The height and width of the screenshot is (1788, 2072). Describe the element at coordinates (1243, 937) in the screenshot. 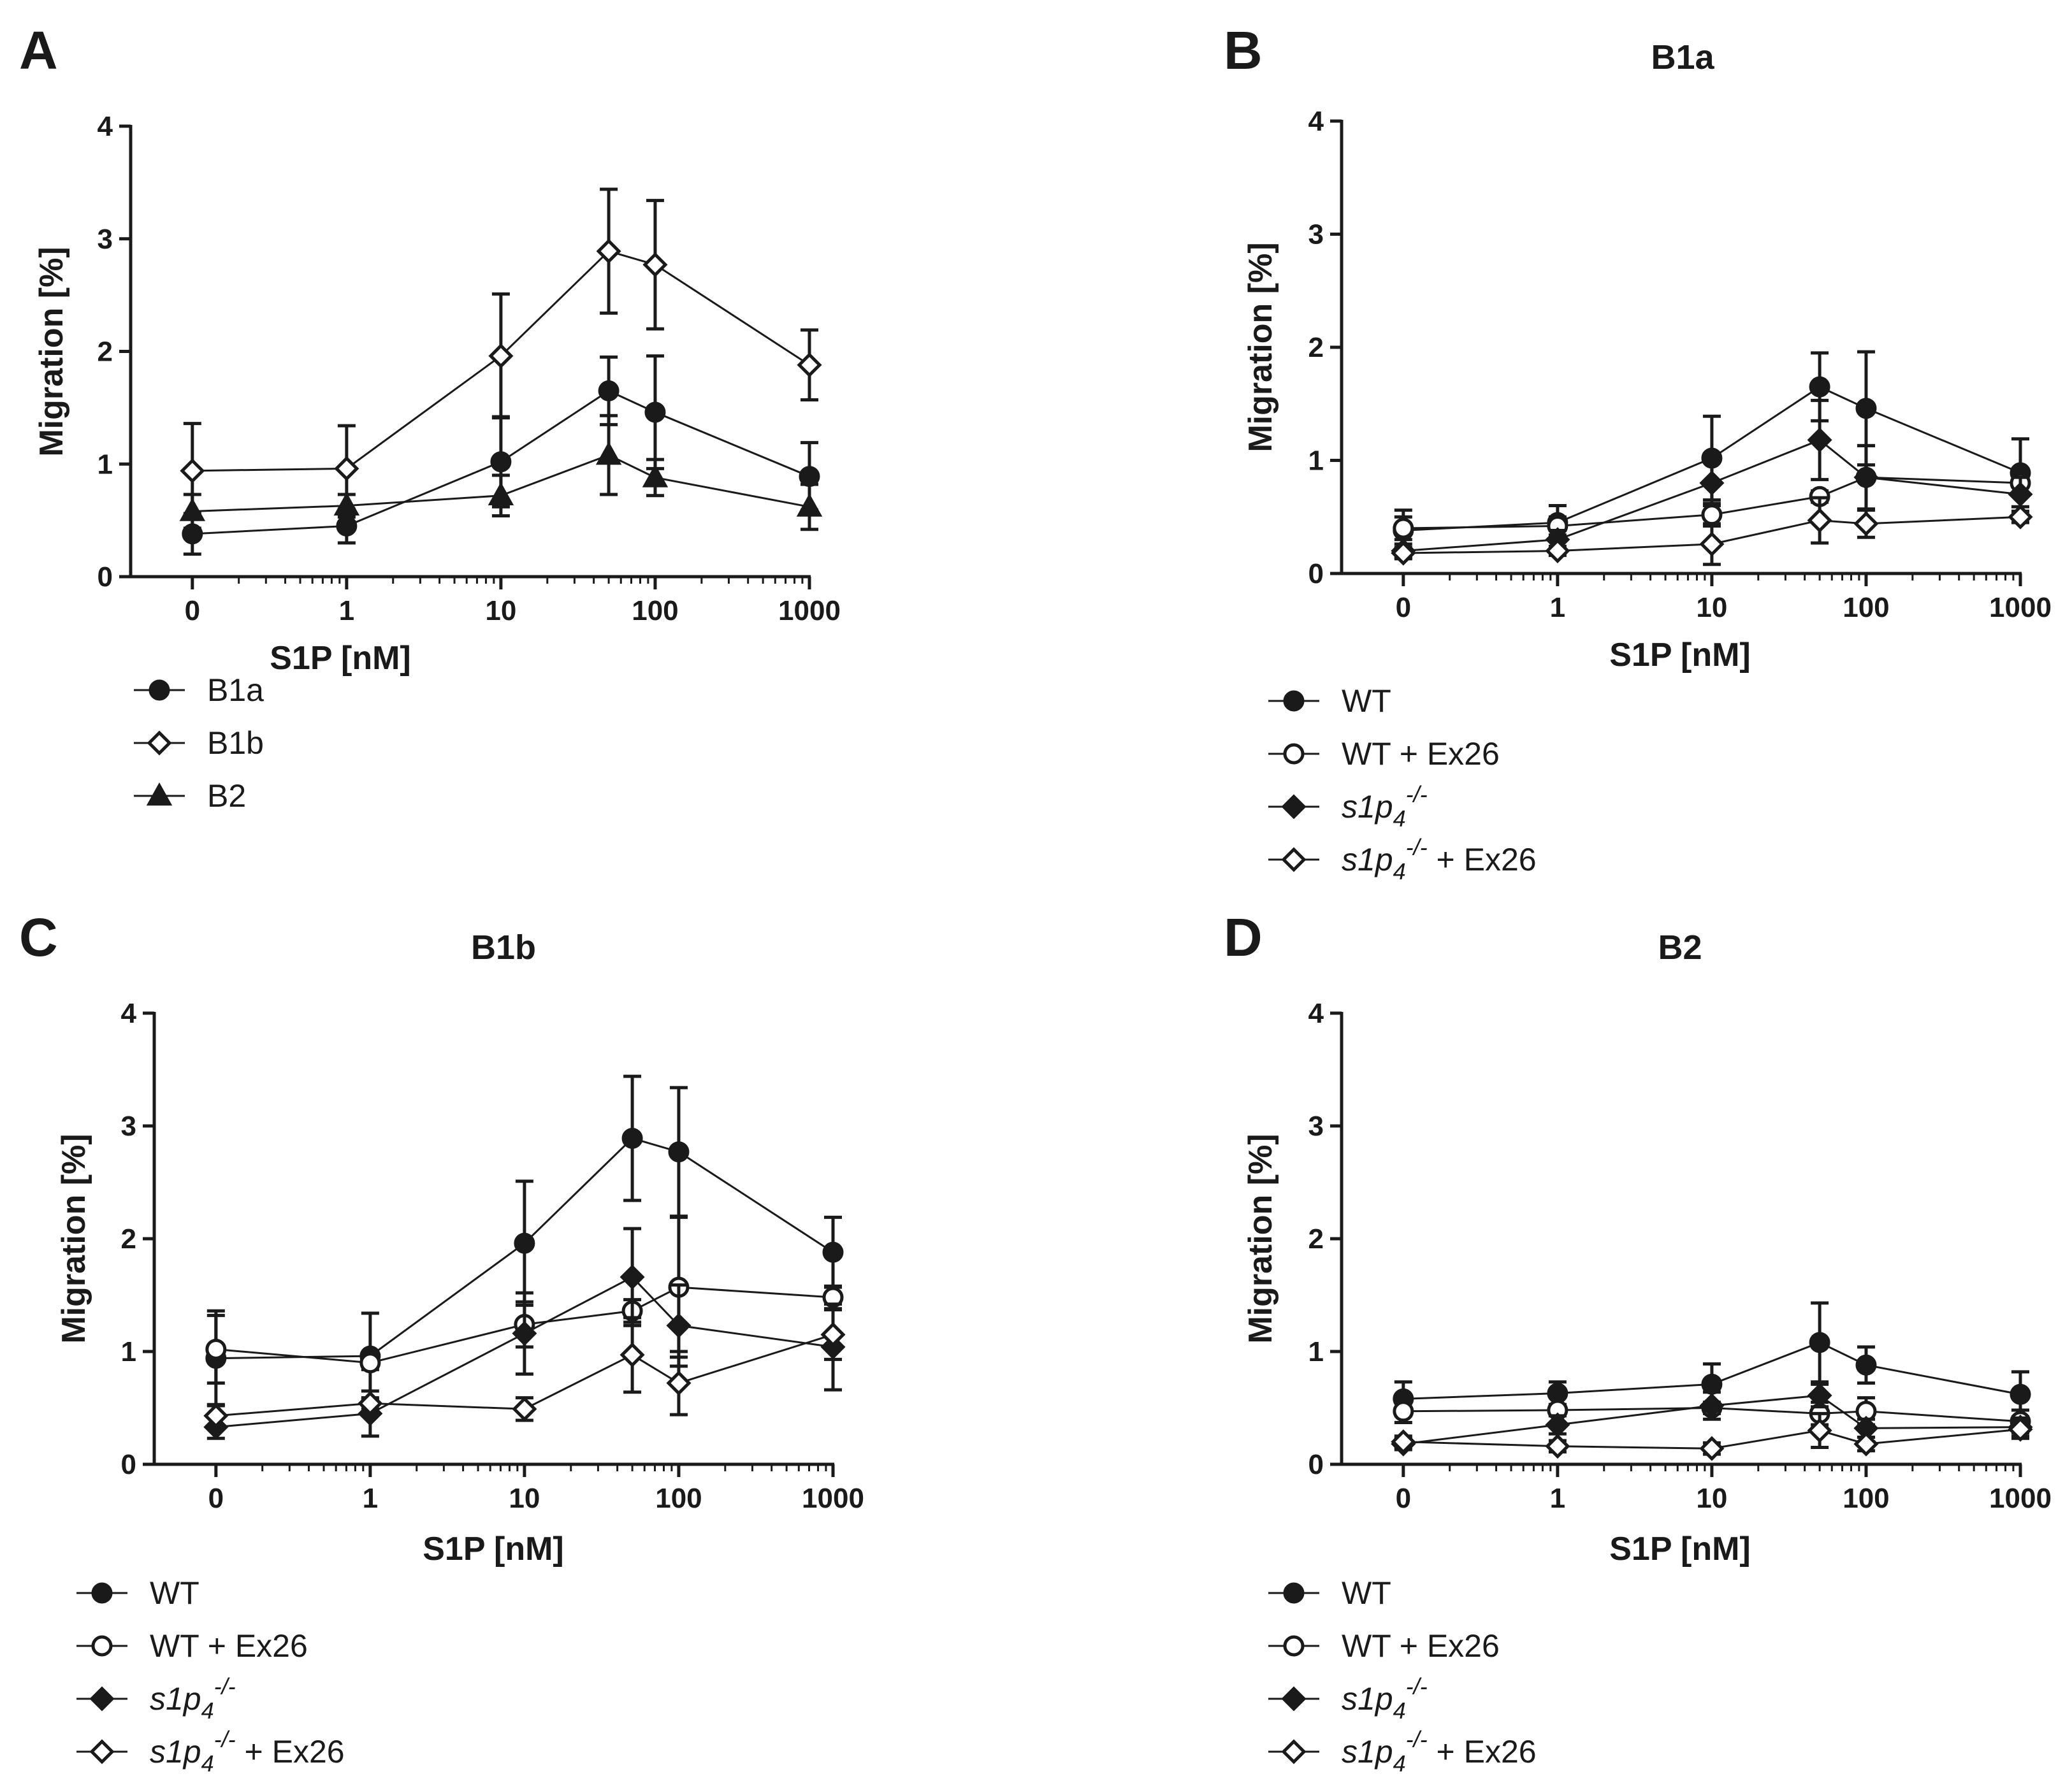

I see `panel-letter: D` at that location.